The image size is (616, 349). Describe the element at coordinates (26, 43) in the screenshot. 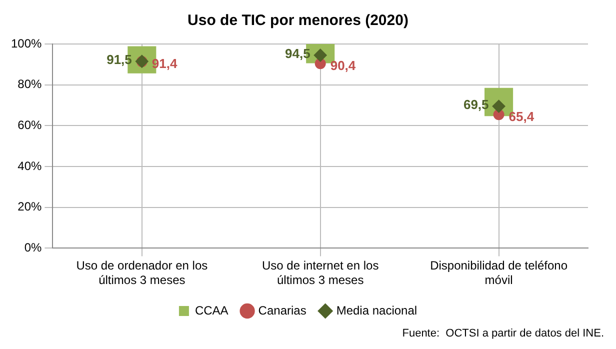

I see `y-tick-label: 100%` at that location.